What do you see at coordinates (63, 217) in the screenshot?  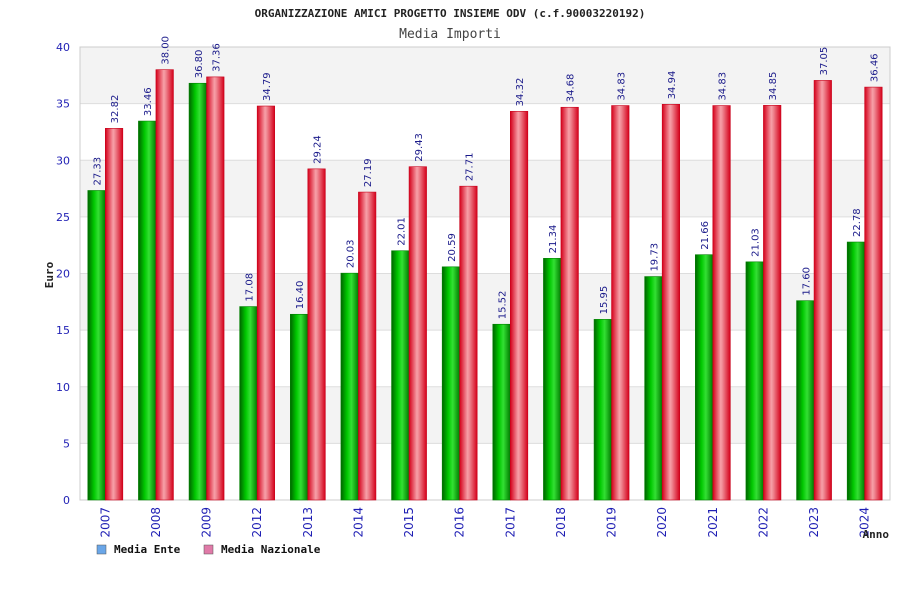 I see `y-tick-label: 25` at bounding box center [63, 217].